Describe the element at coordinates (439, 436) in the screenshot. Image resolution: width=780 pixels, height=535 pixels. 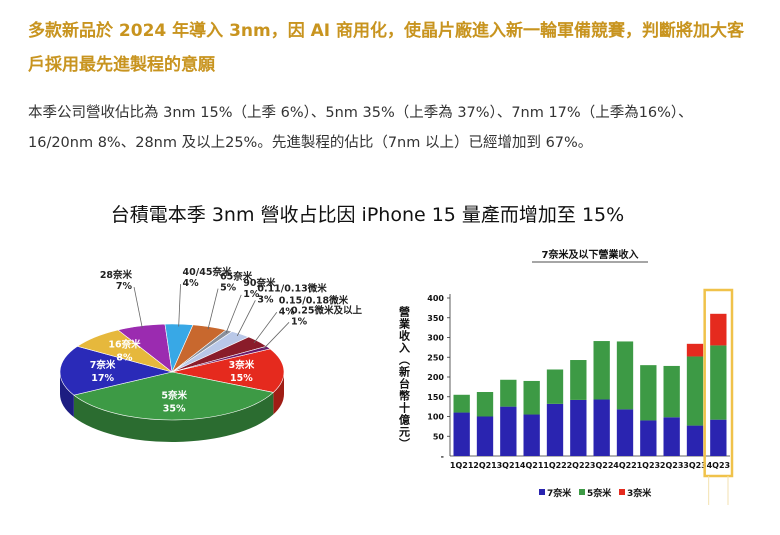
I see `bar-y-tick-label: 50` at that location.